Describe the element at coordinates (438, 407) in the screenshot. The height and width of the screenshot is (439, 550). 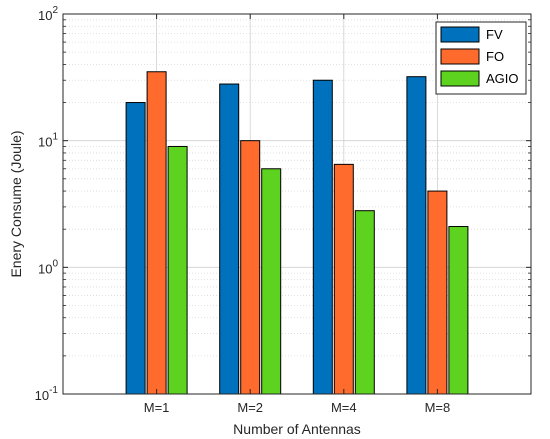
I see `x-tick-label: M=8` at that location.